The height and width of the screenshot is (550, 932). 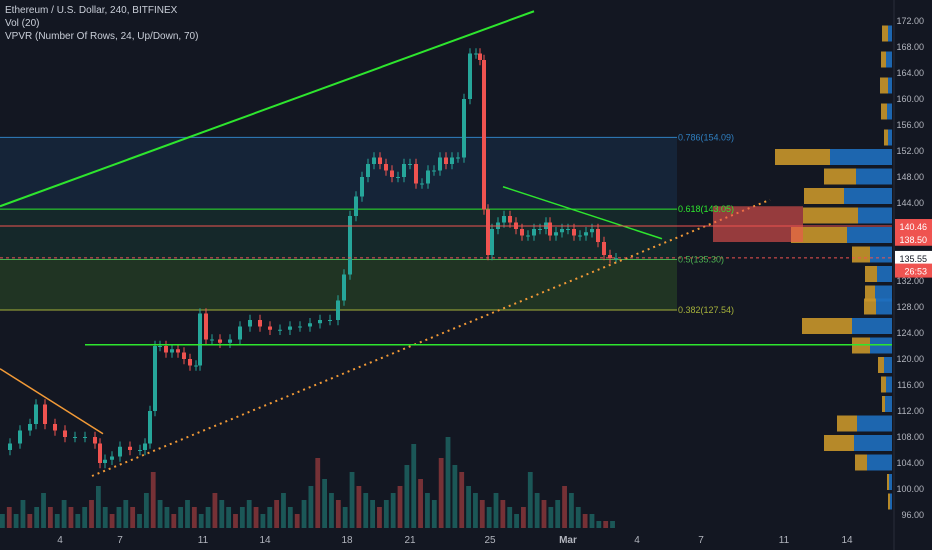 I want to click on highlight-box, so click(x=758, y=224).